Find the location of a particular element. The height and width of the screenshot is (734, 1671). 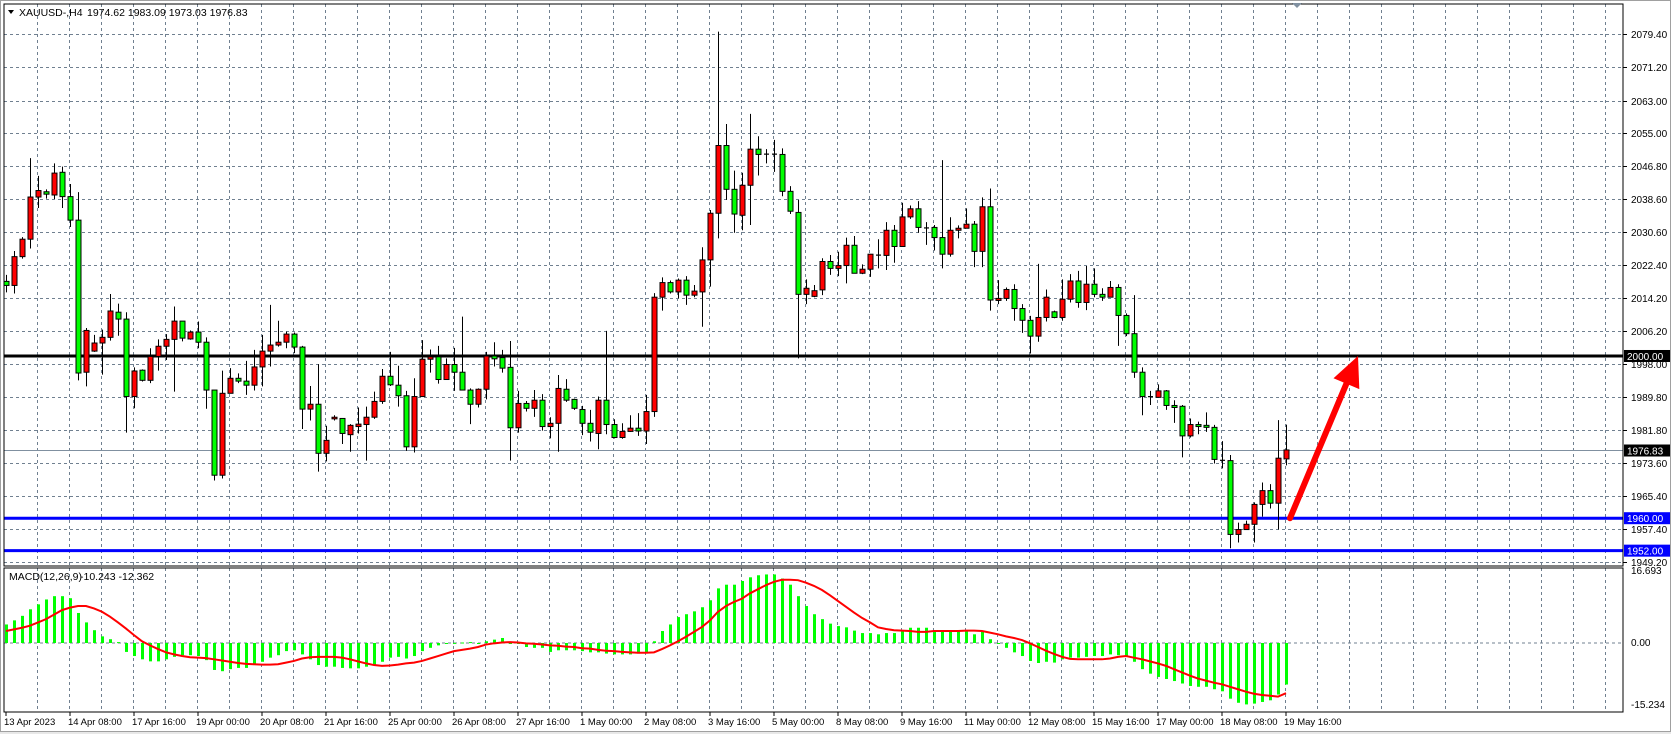

chart-shift-icon is located at coordinates (1297, 5).